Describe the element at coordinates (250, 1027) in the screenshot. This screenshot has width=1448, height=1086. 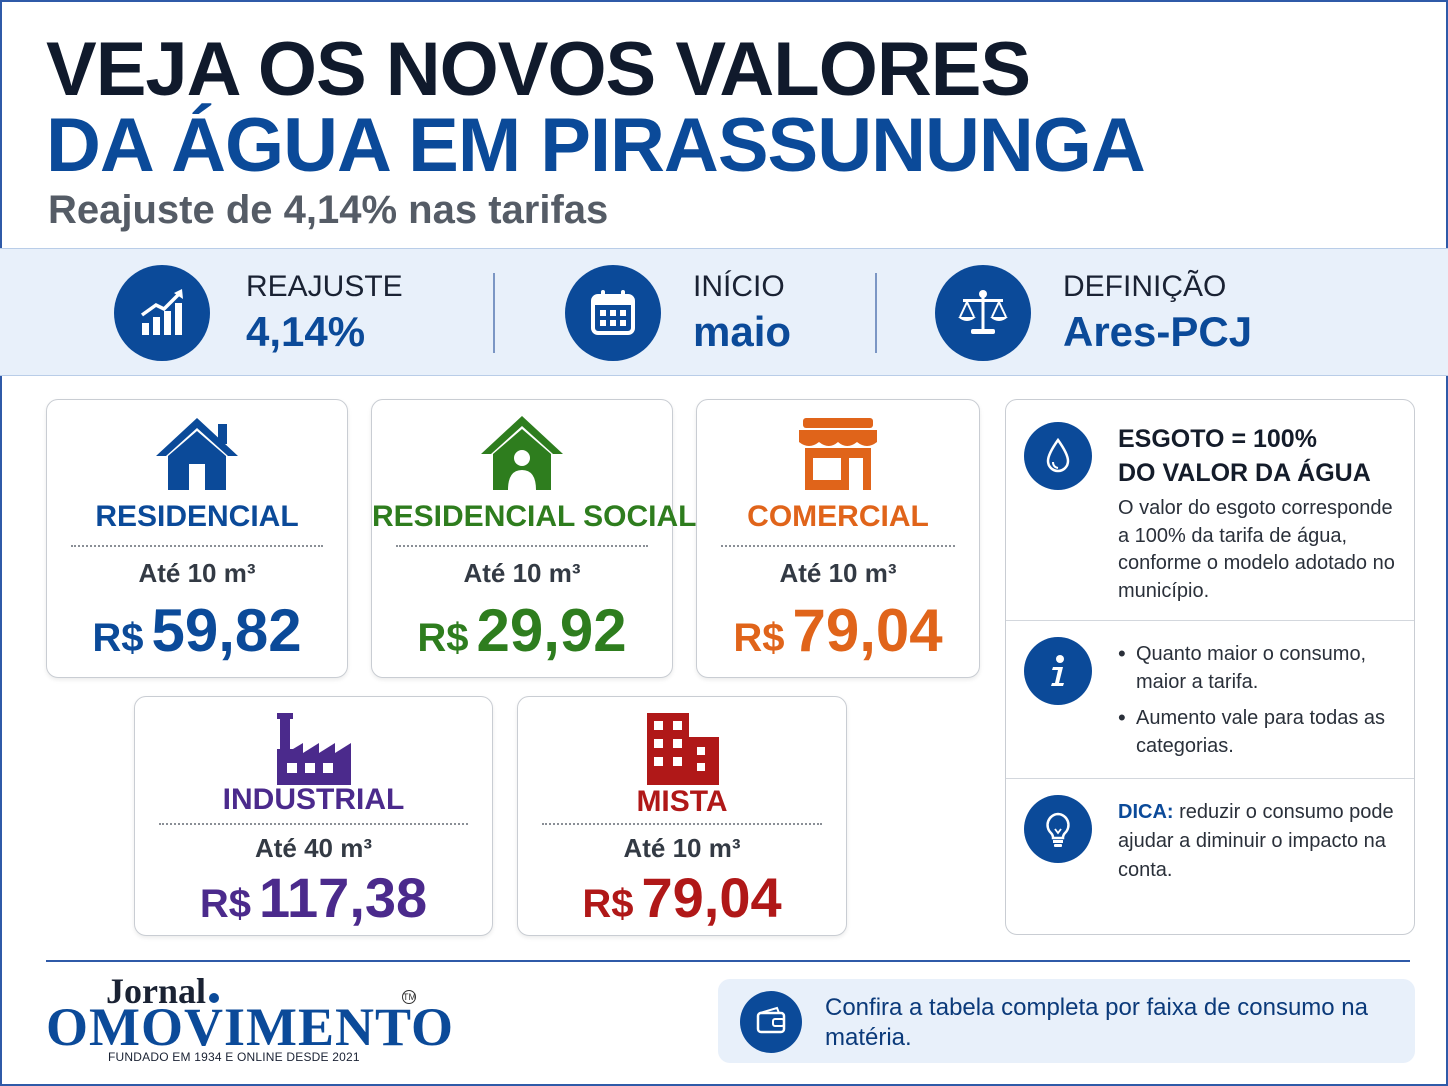
I see `logo-main-text: OMOVIMENTO` at that location.